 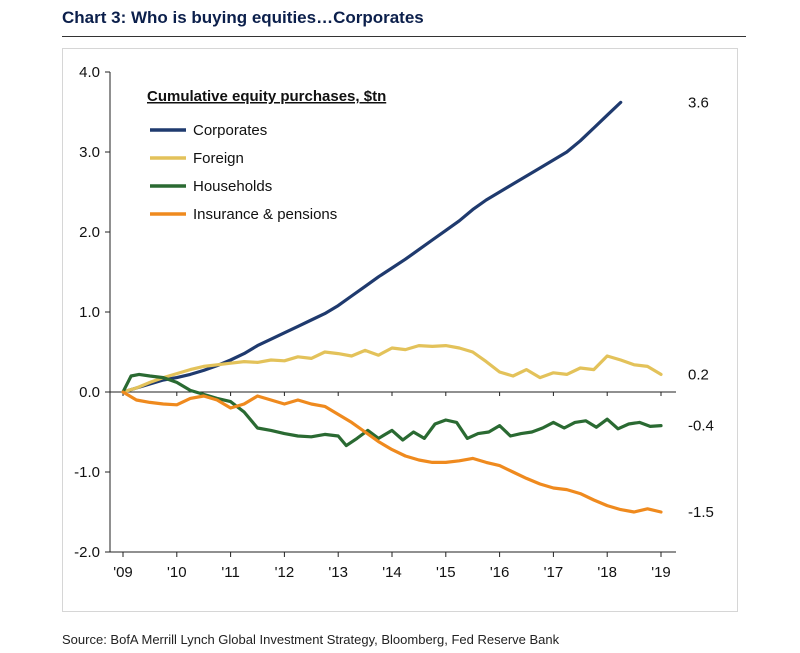 What do you see at coordinates (87, 552) in the screenshot?
I see `y-tick-label: -2.0` at bounding box center [87, 552].